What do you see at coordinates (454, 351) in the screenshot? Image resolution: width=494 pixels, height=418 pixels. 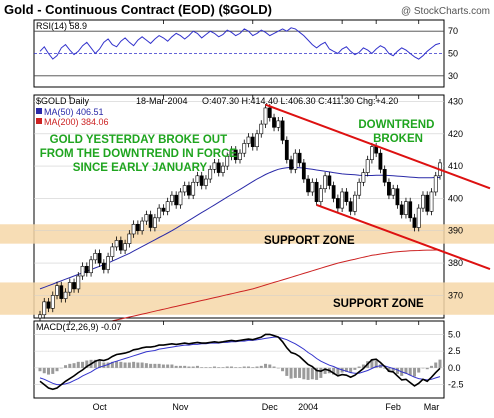 I see `macd-tick-label: 2.5` at bounding box center [454, 351].